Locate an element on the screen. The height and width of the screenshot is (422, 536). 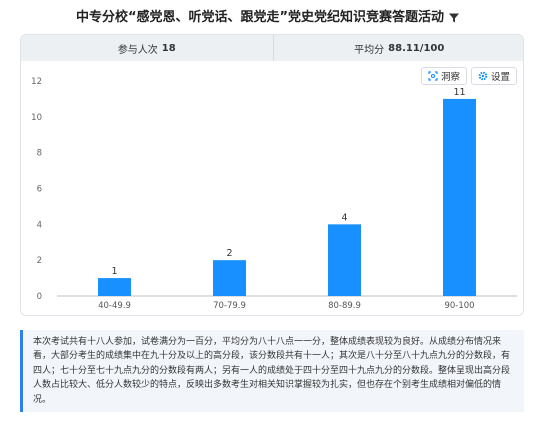
page-title: 中专分校“感党恩、听党话、跟党走”党史党纪知识竞赛答题活动 is located at coordinates (268, 17).